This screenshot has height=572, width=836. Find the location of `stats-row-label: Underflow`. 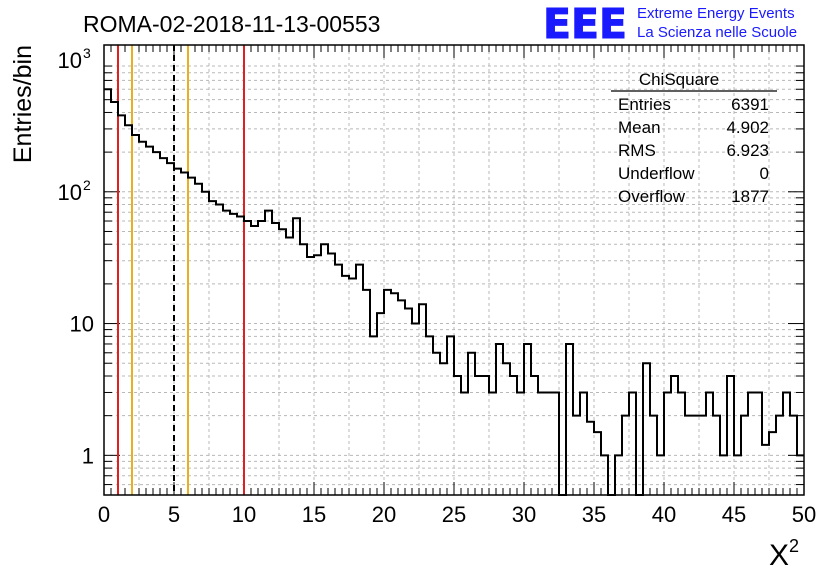

stats-row-label: Underflow is located at coordinates (656, 173).